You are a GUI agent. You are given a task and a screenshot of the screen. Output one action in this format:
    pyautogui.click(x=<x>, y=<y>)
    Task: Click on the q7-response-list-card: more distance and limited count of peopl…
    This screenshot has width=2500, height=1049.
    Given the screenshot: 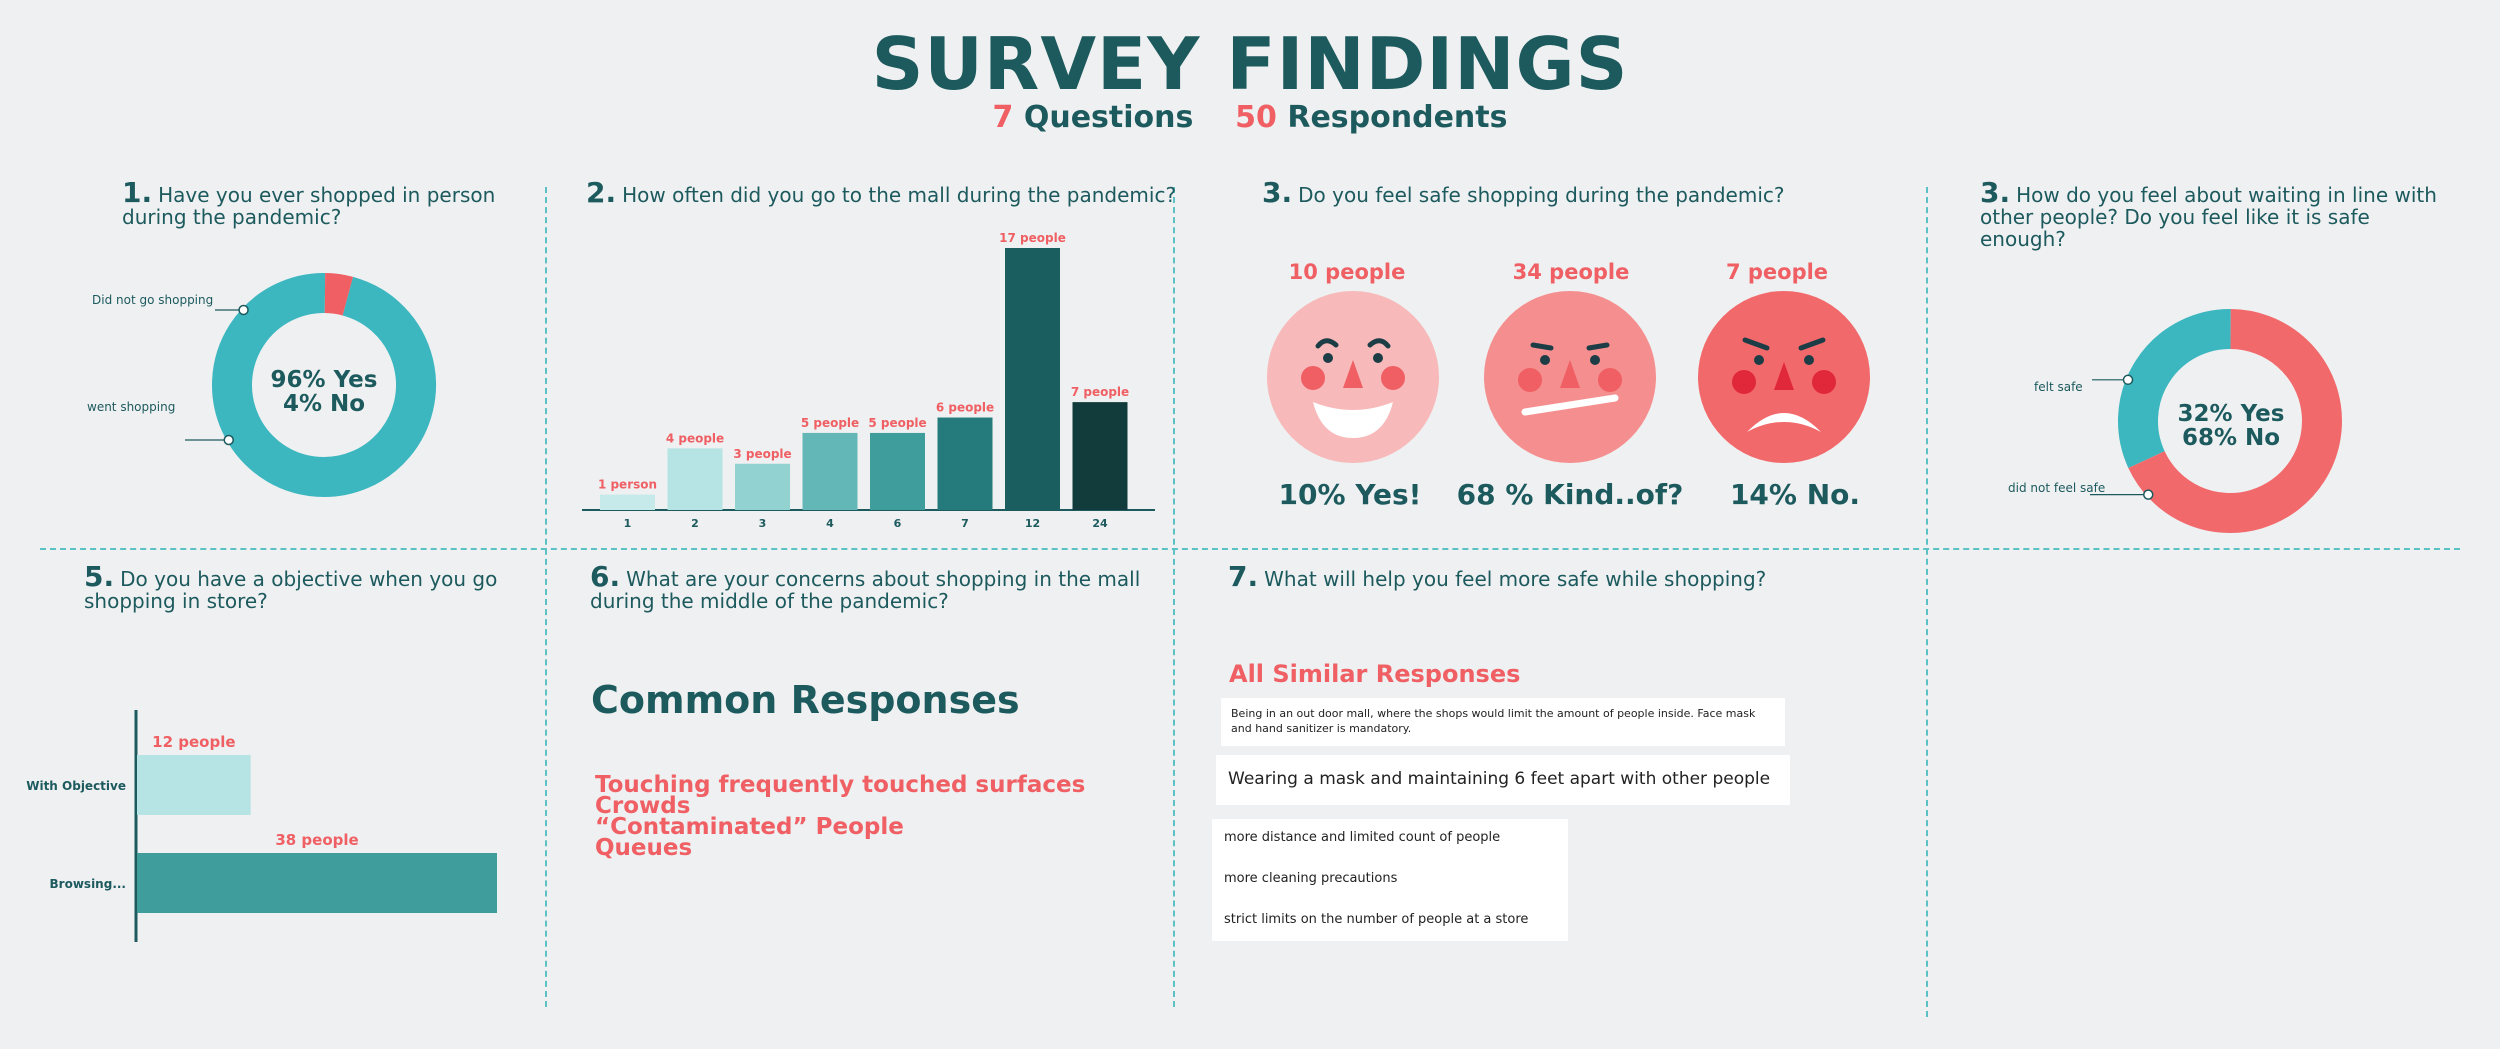 What is the action you would take?
    pyautogui.click(x=1390, y=880)
    